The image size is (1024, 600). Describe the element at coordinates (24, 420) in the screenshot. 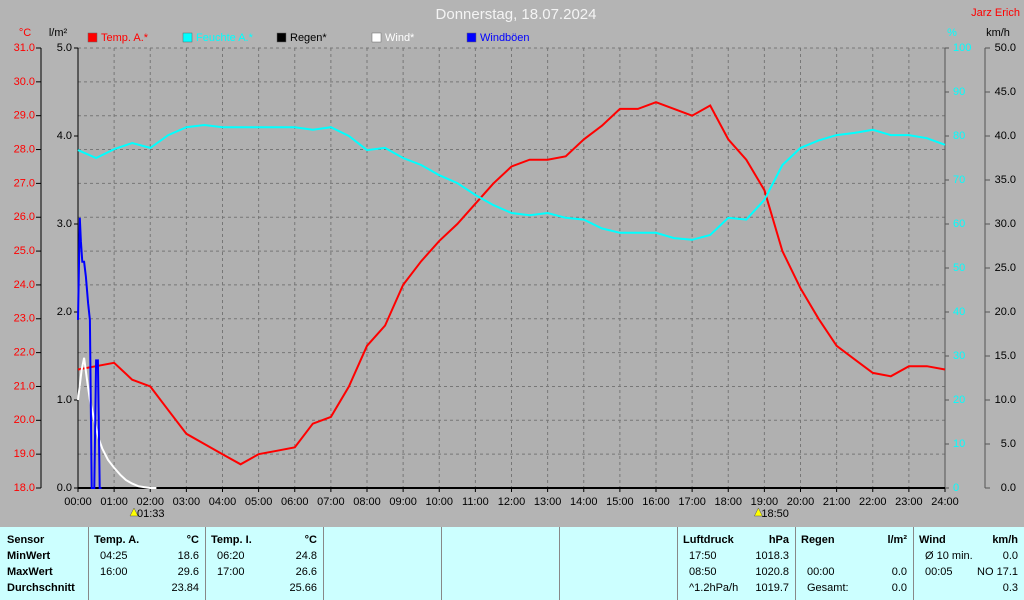

I see `y-tick-label: 20.0` at that location.